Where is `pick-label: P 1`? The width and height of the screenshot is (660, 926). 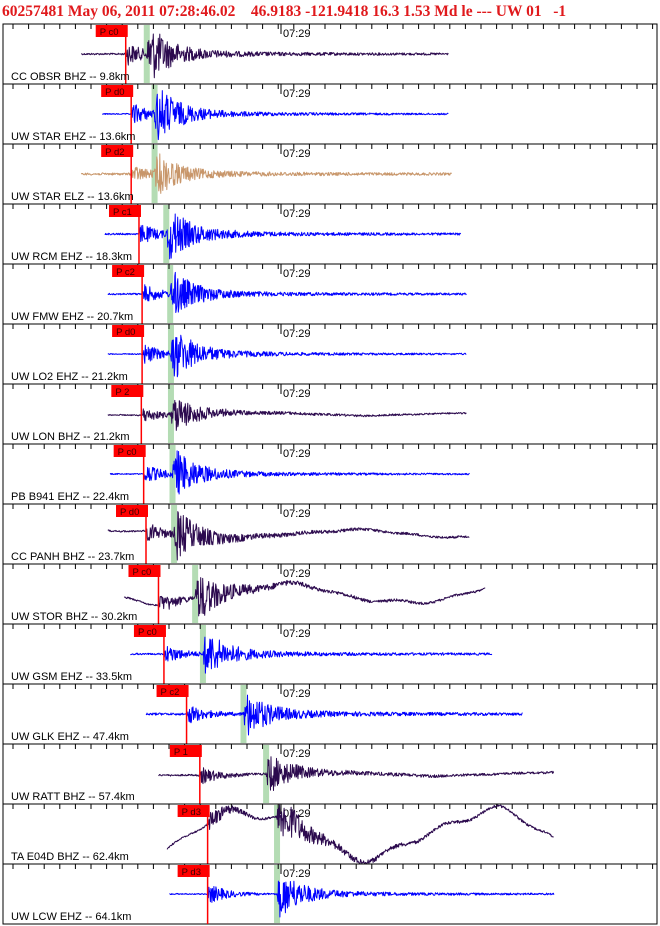 pick-label: P 1 is located at coordinates (181, 752).